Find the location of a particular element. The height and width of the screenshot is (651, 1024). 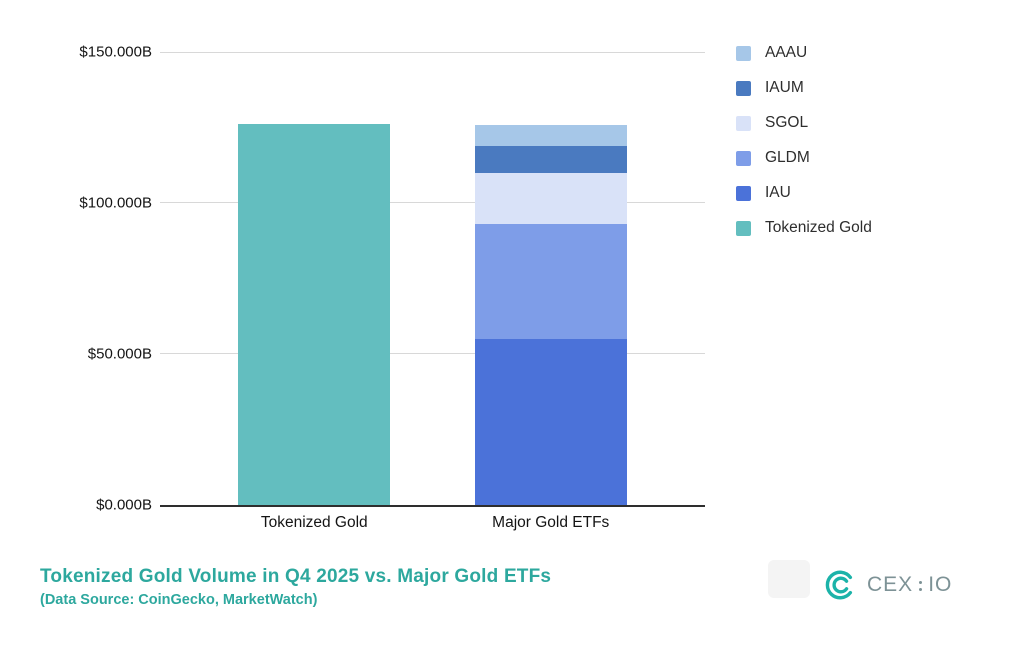

legend-item-iau: IAU is located at coordinates (804, 193).